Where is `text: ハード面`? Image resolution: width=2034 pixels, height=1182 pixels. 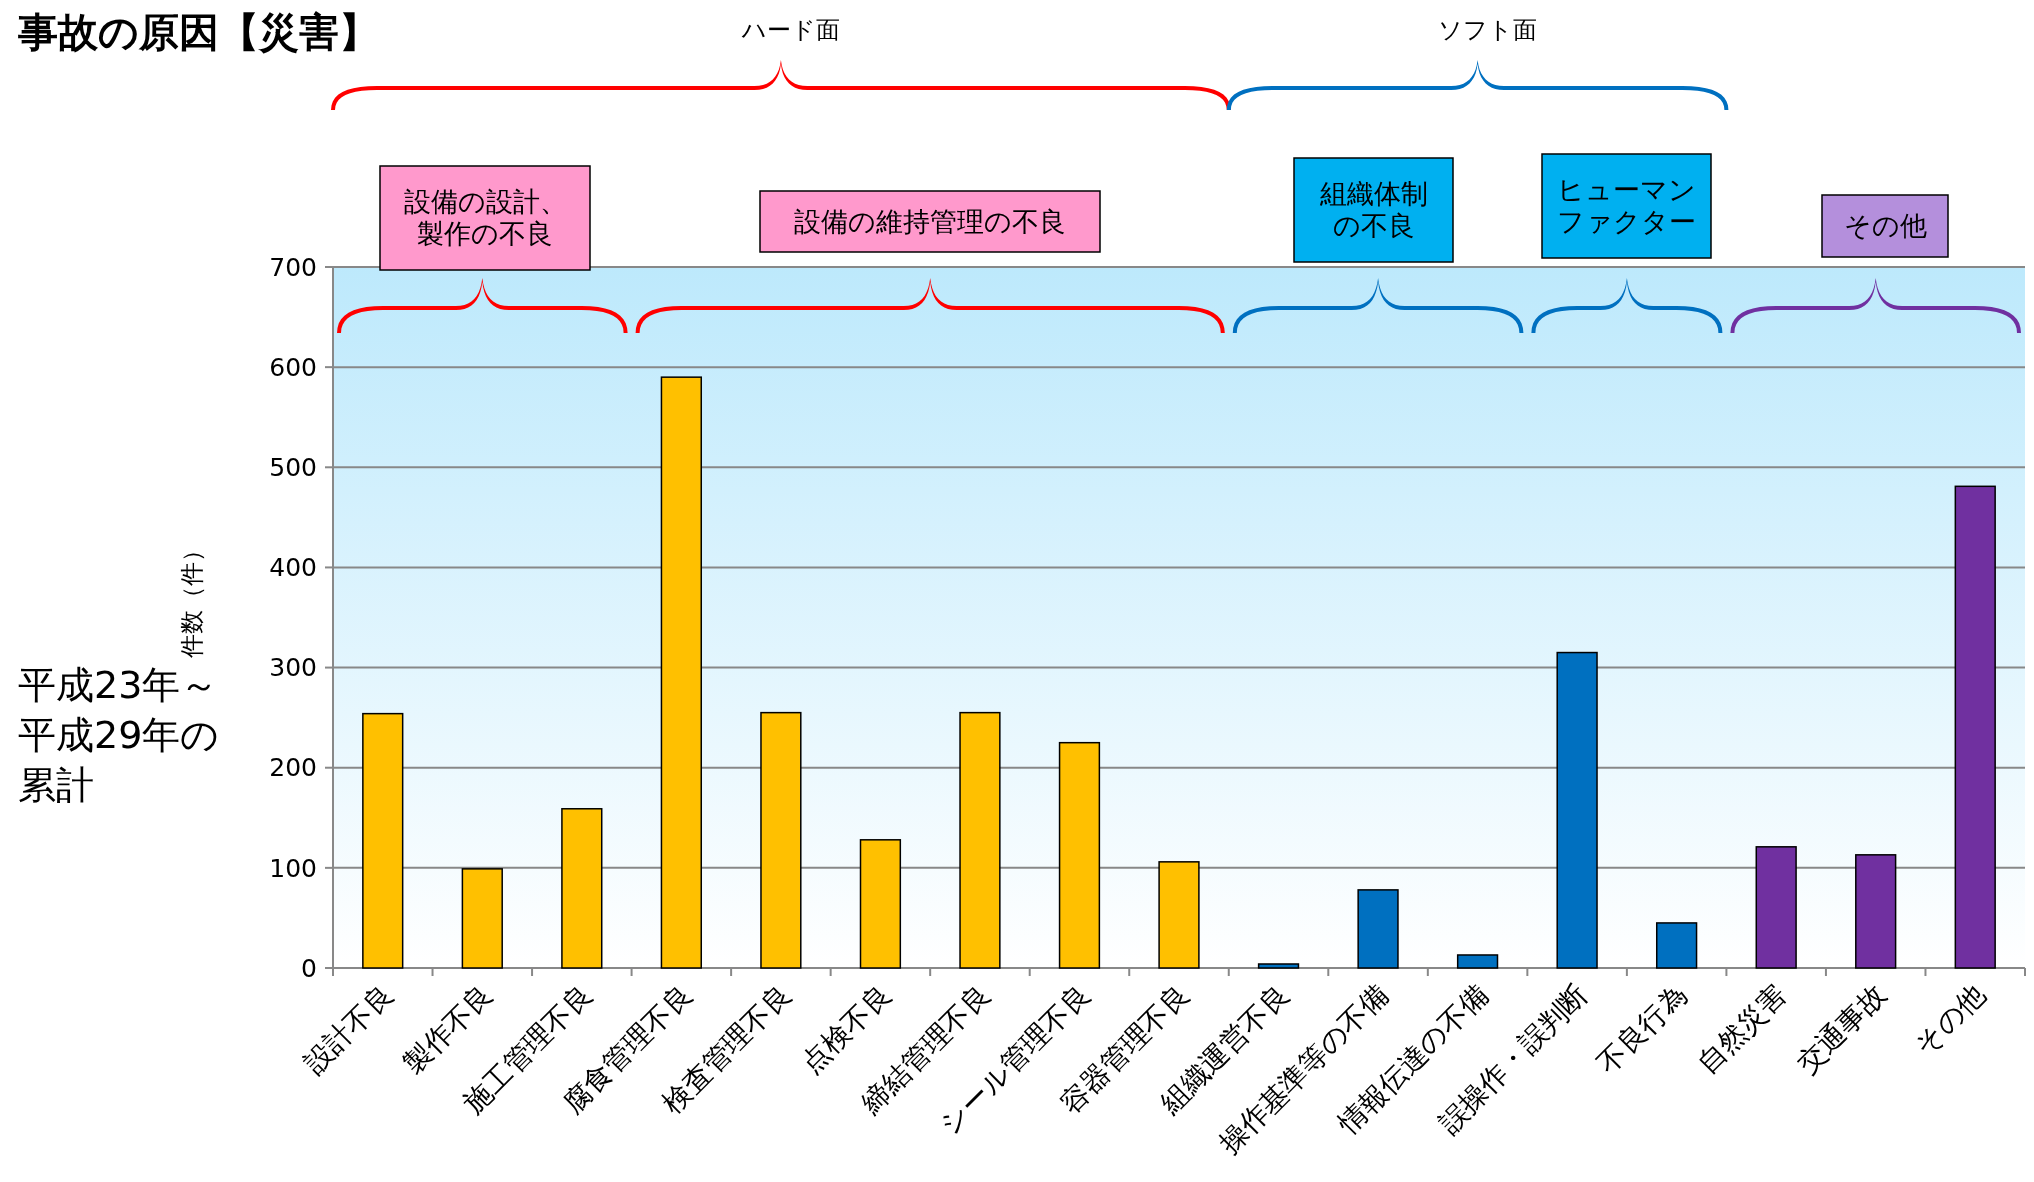 text: ハード面 is located at coordinates (790, 30).